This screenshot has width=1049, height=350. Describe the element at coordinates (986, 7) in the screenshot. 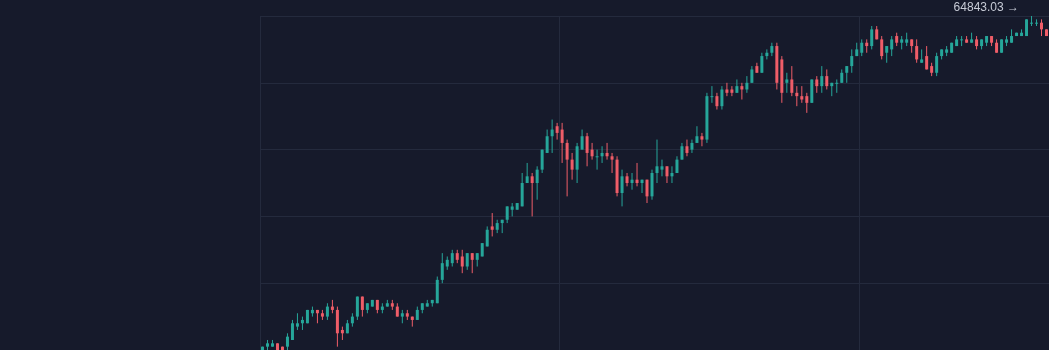

I see `text: 64843.03 →` at that location.